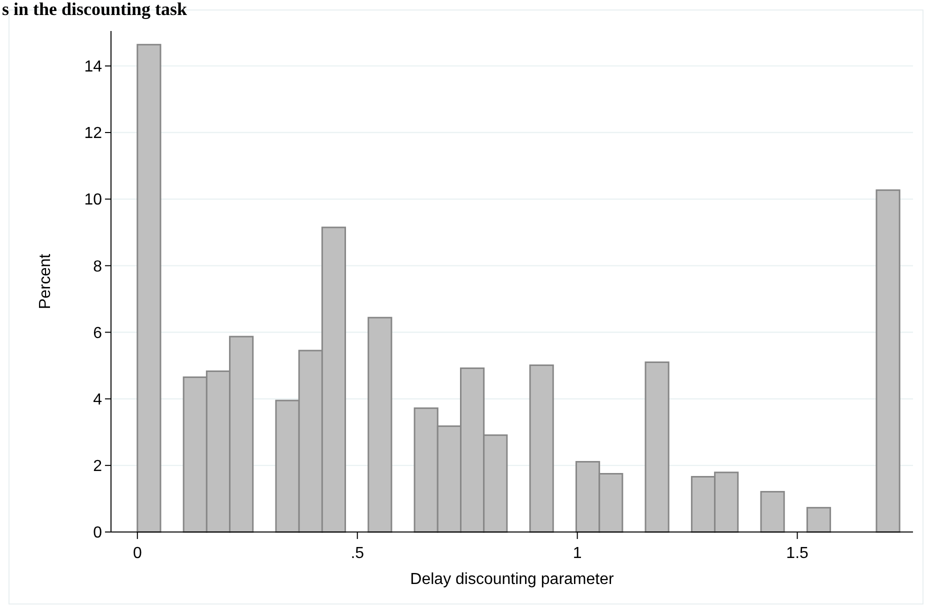 This screenshot has width=925, height=606. I want to click on y-tick-label: 14, so click(93, 67).